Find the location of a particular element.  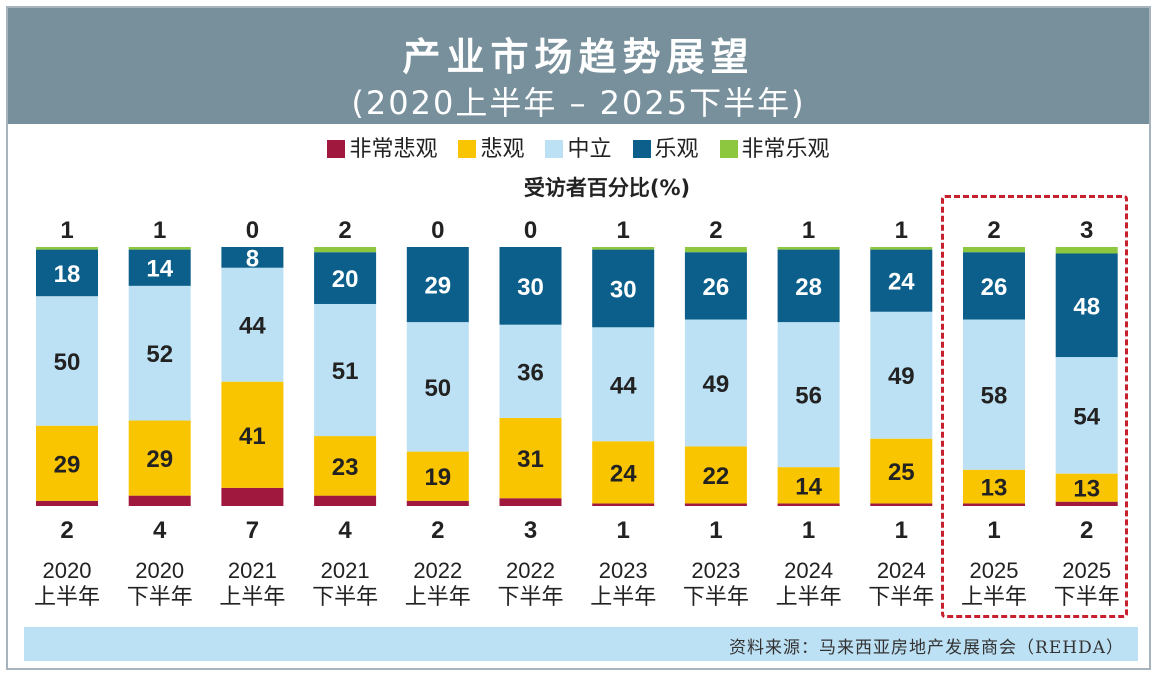

x-tick-label-year: 2024 is located at coordinates (808, 570).